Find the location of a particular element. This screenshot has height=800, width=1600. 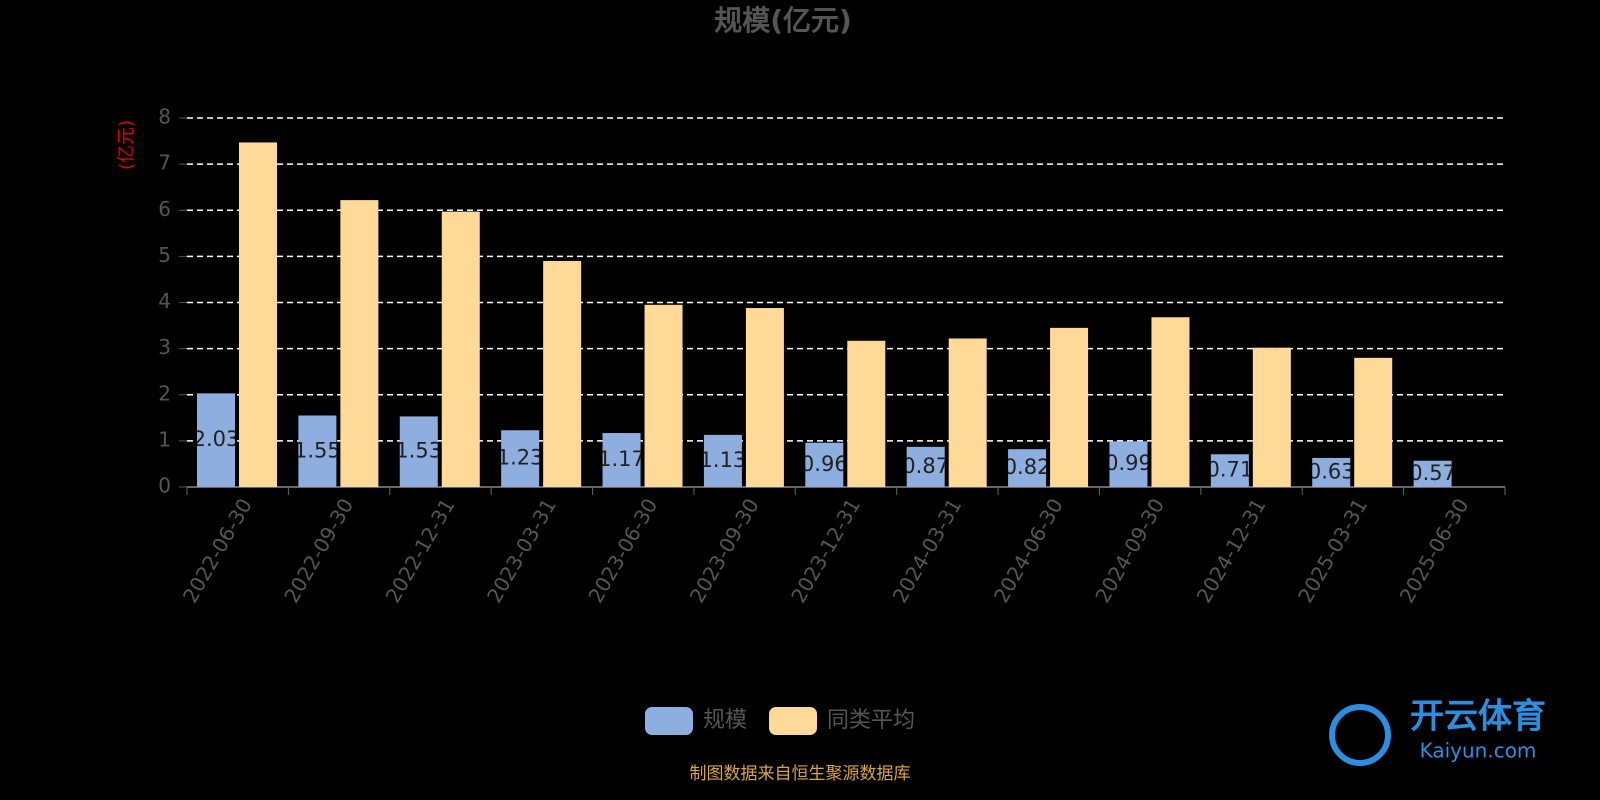

legend-label: 同类平均 is located at coordinates (871, 720).